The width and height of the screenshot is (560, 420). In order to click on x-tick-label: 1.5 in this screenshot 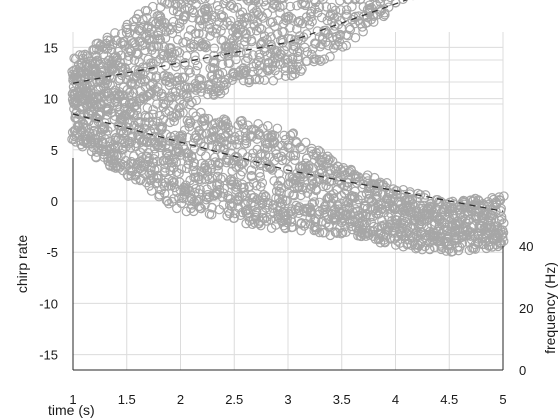, I will do `click(127, 399)`.